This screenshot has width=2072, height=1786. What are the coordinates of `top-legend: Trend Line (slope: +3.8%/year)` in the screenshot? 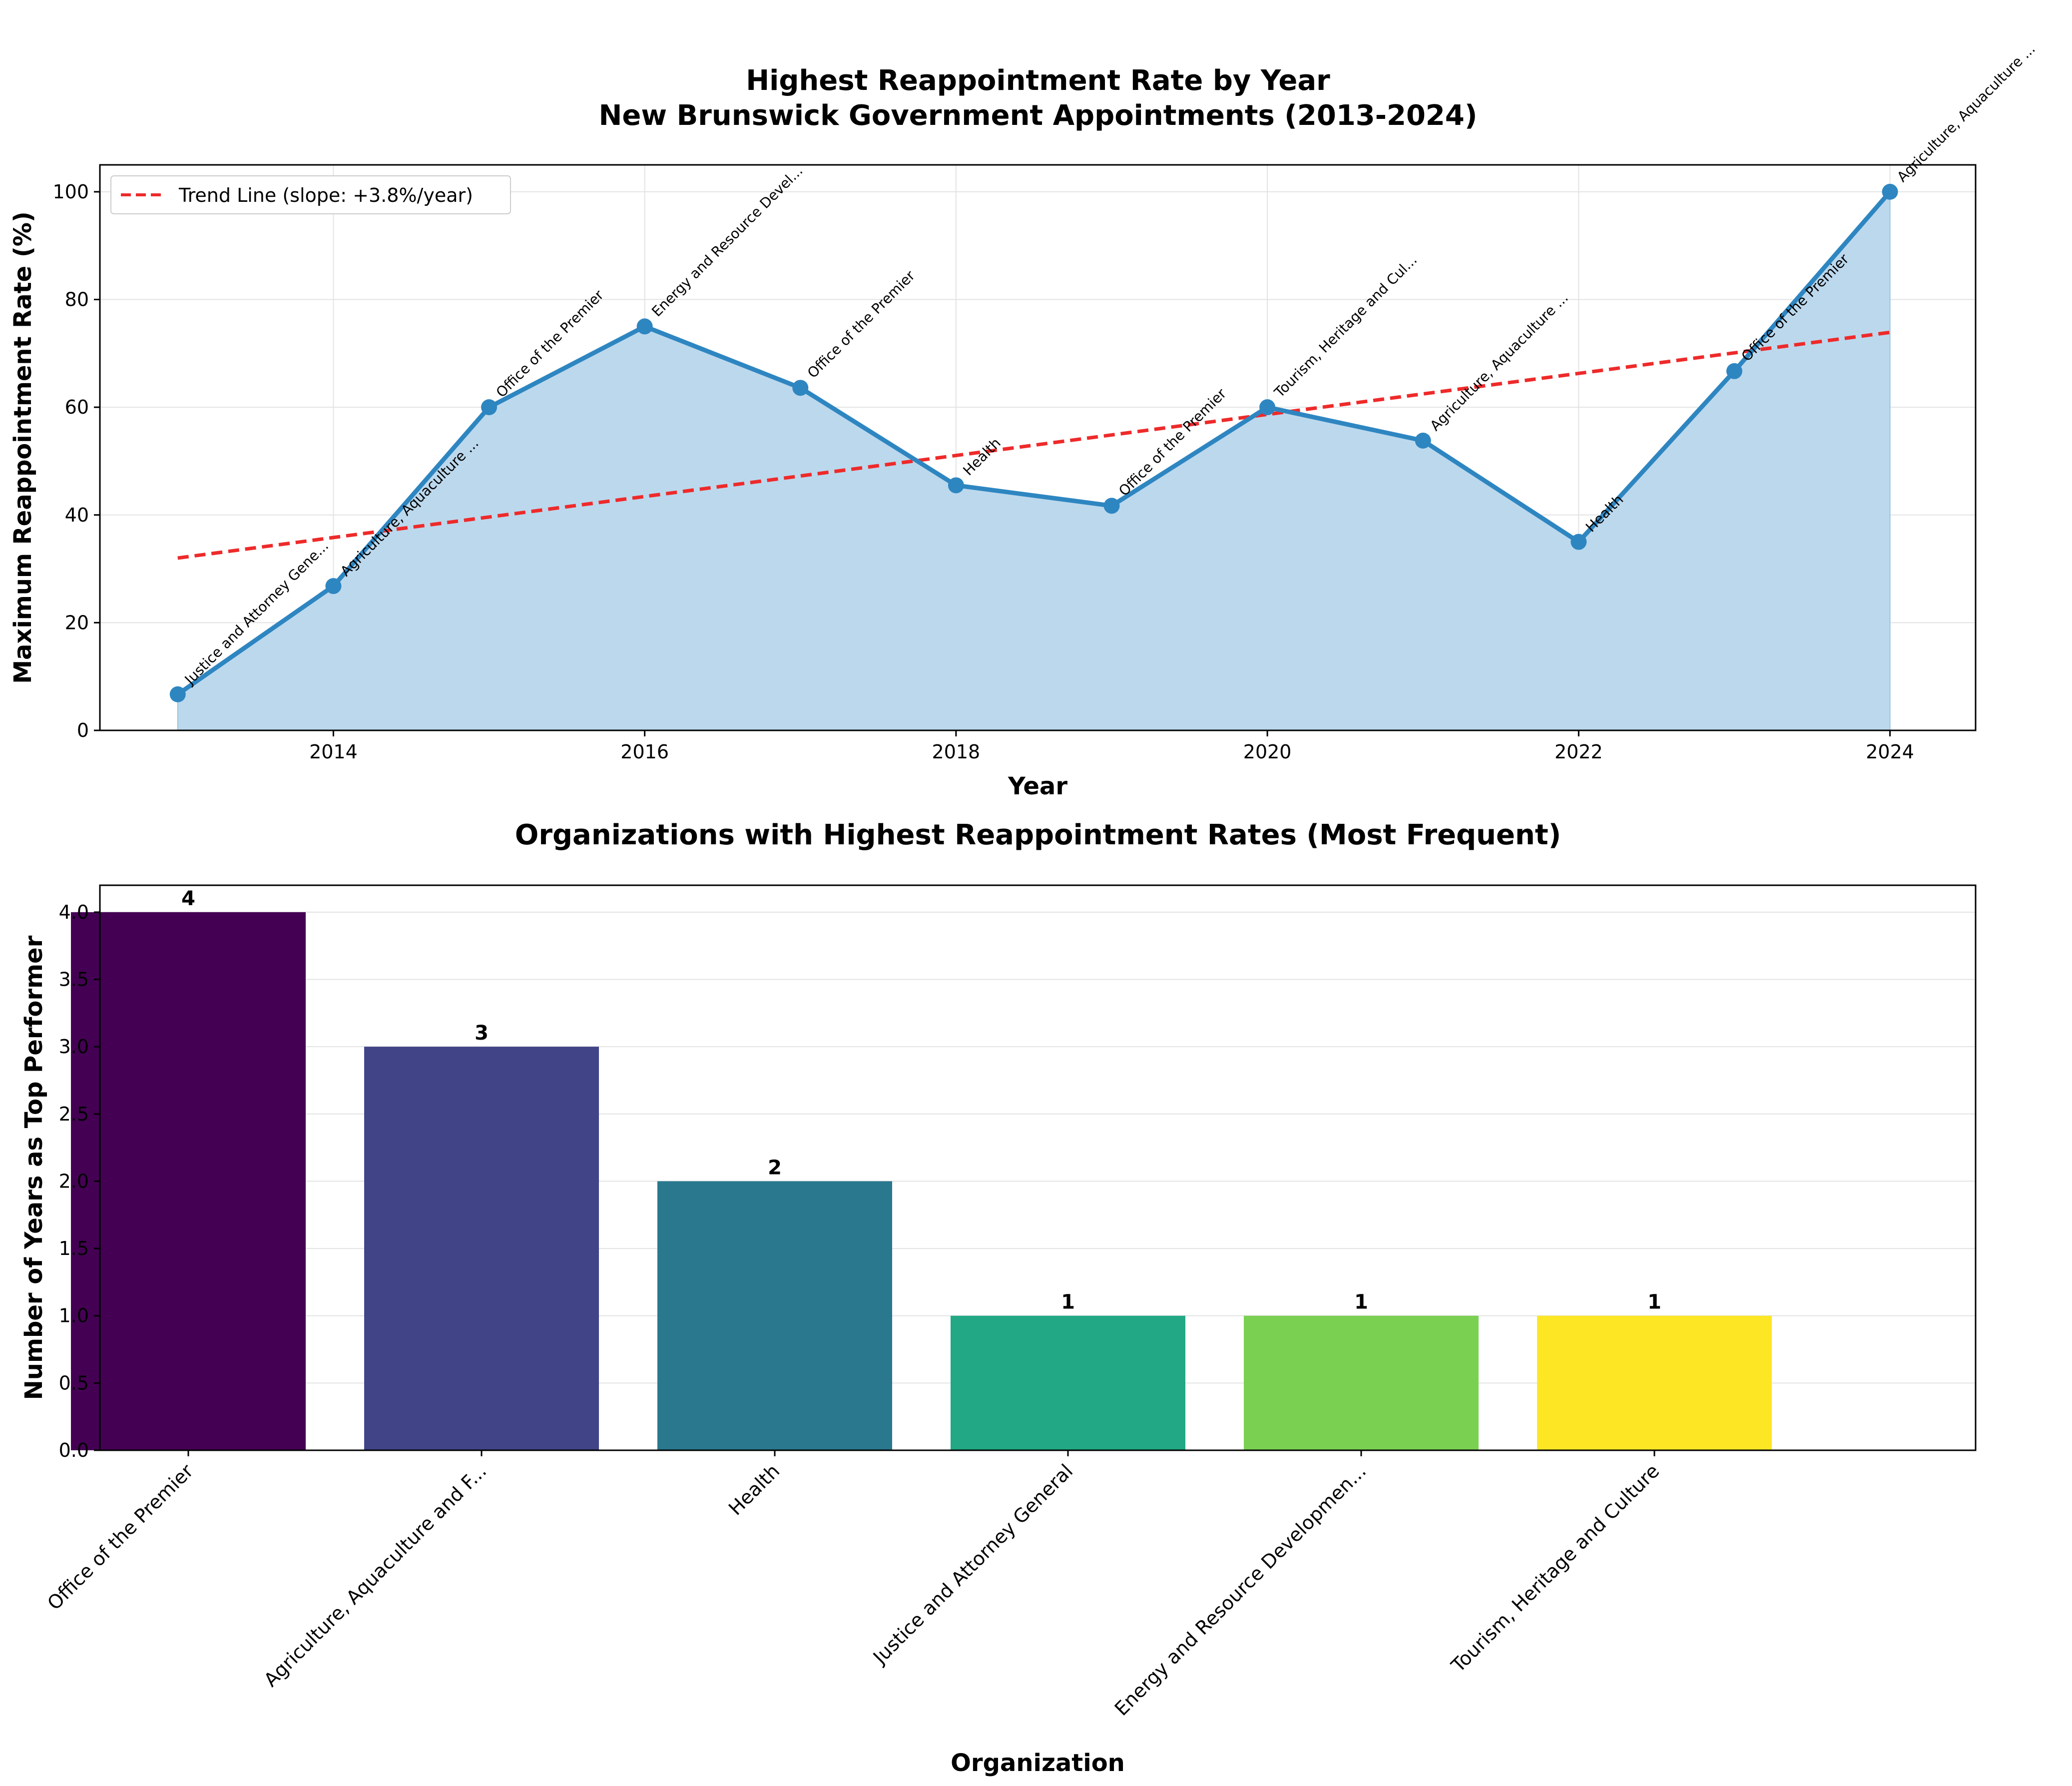 It's located at (310, 194).